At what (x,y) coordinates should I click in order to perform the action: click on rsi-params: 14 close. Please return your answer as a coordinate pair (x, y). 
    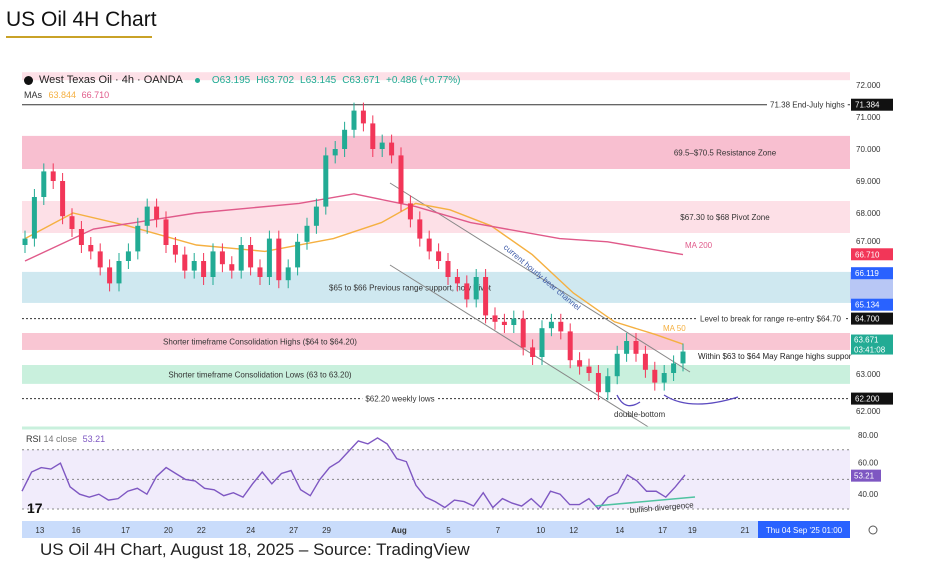
    Looking at the image, I should click on (60, 439).